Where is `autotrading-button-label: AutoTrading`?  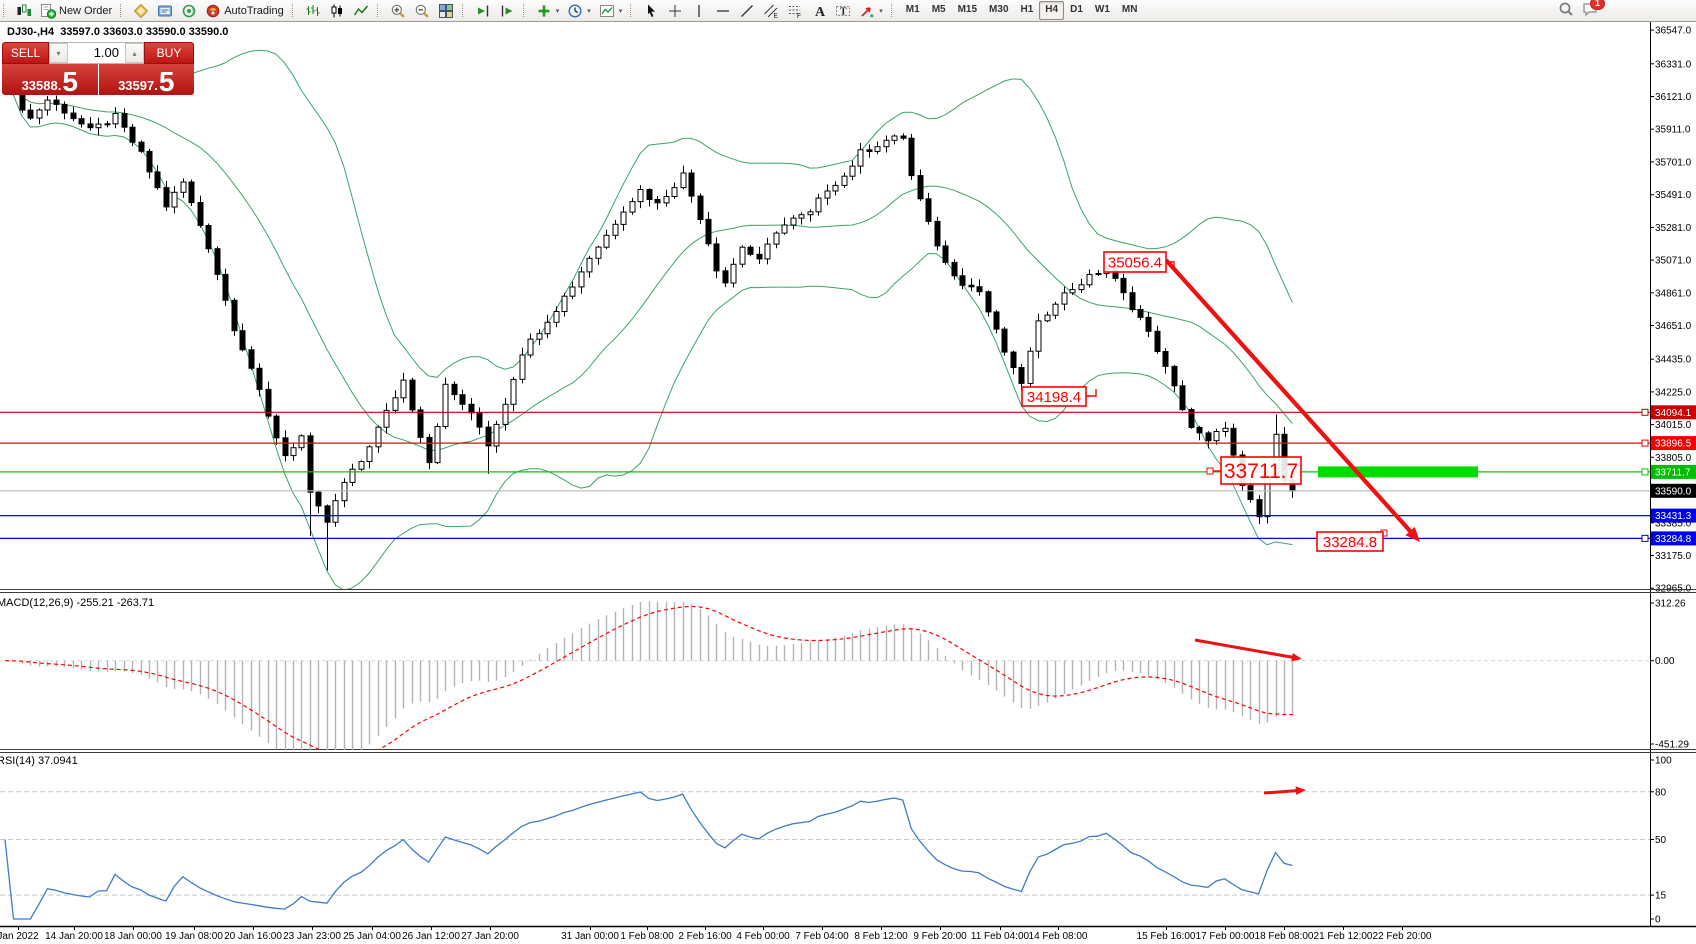
autotrading-button-label: AutoTrading is located at coordinates (254, 10).